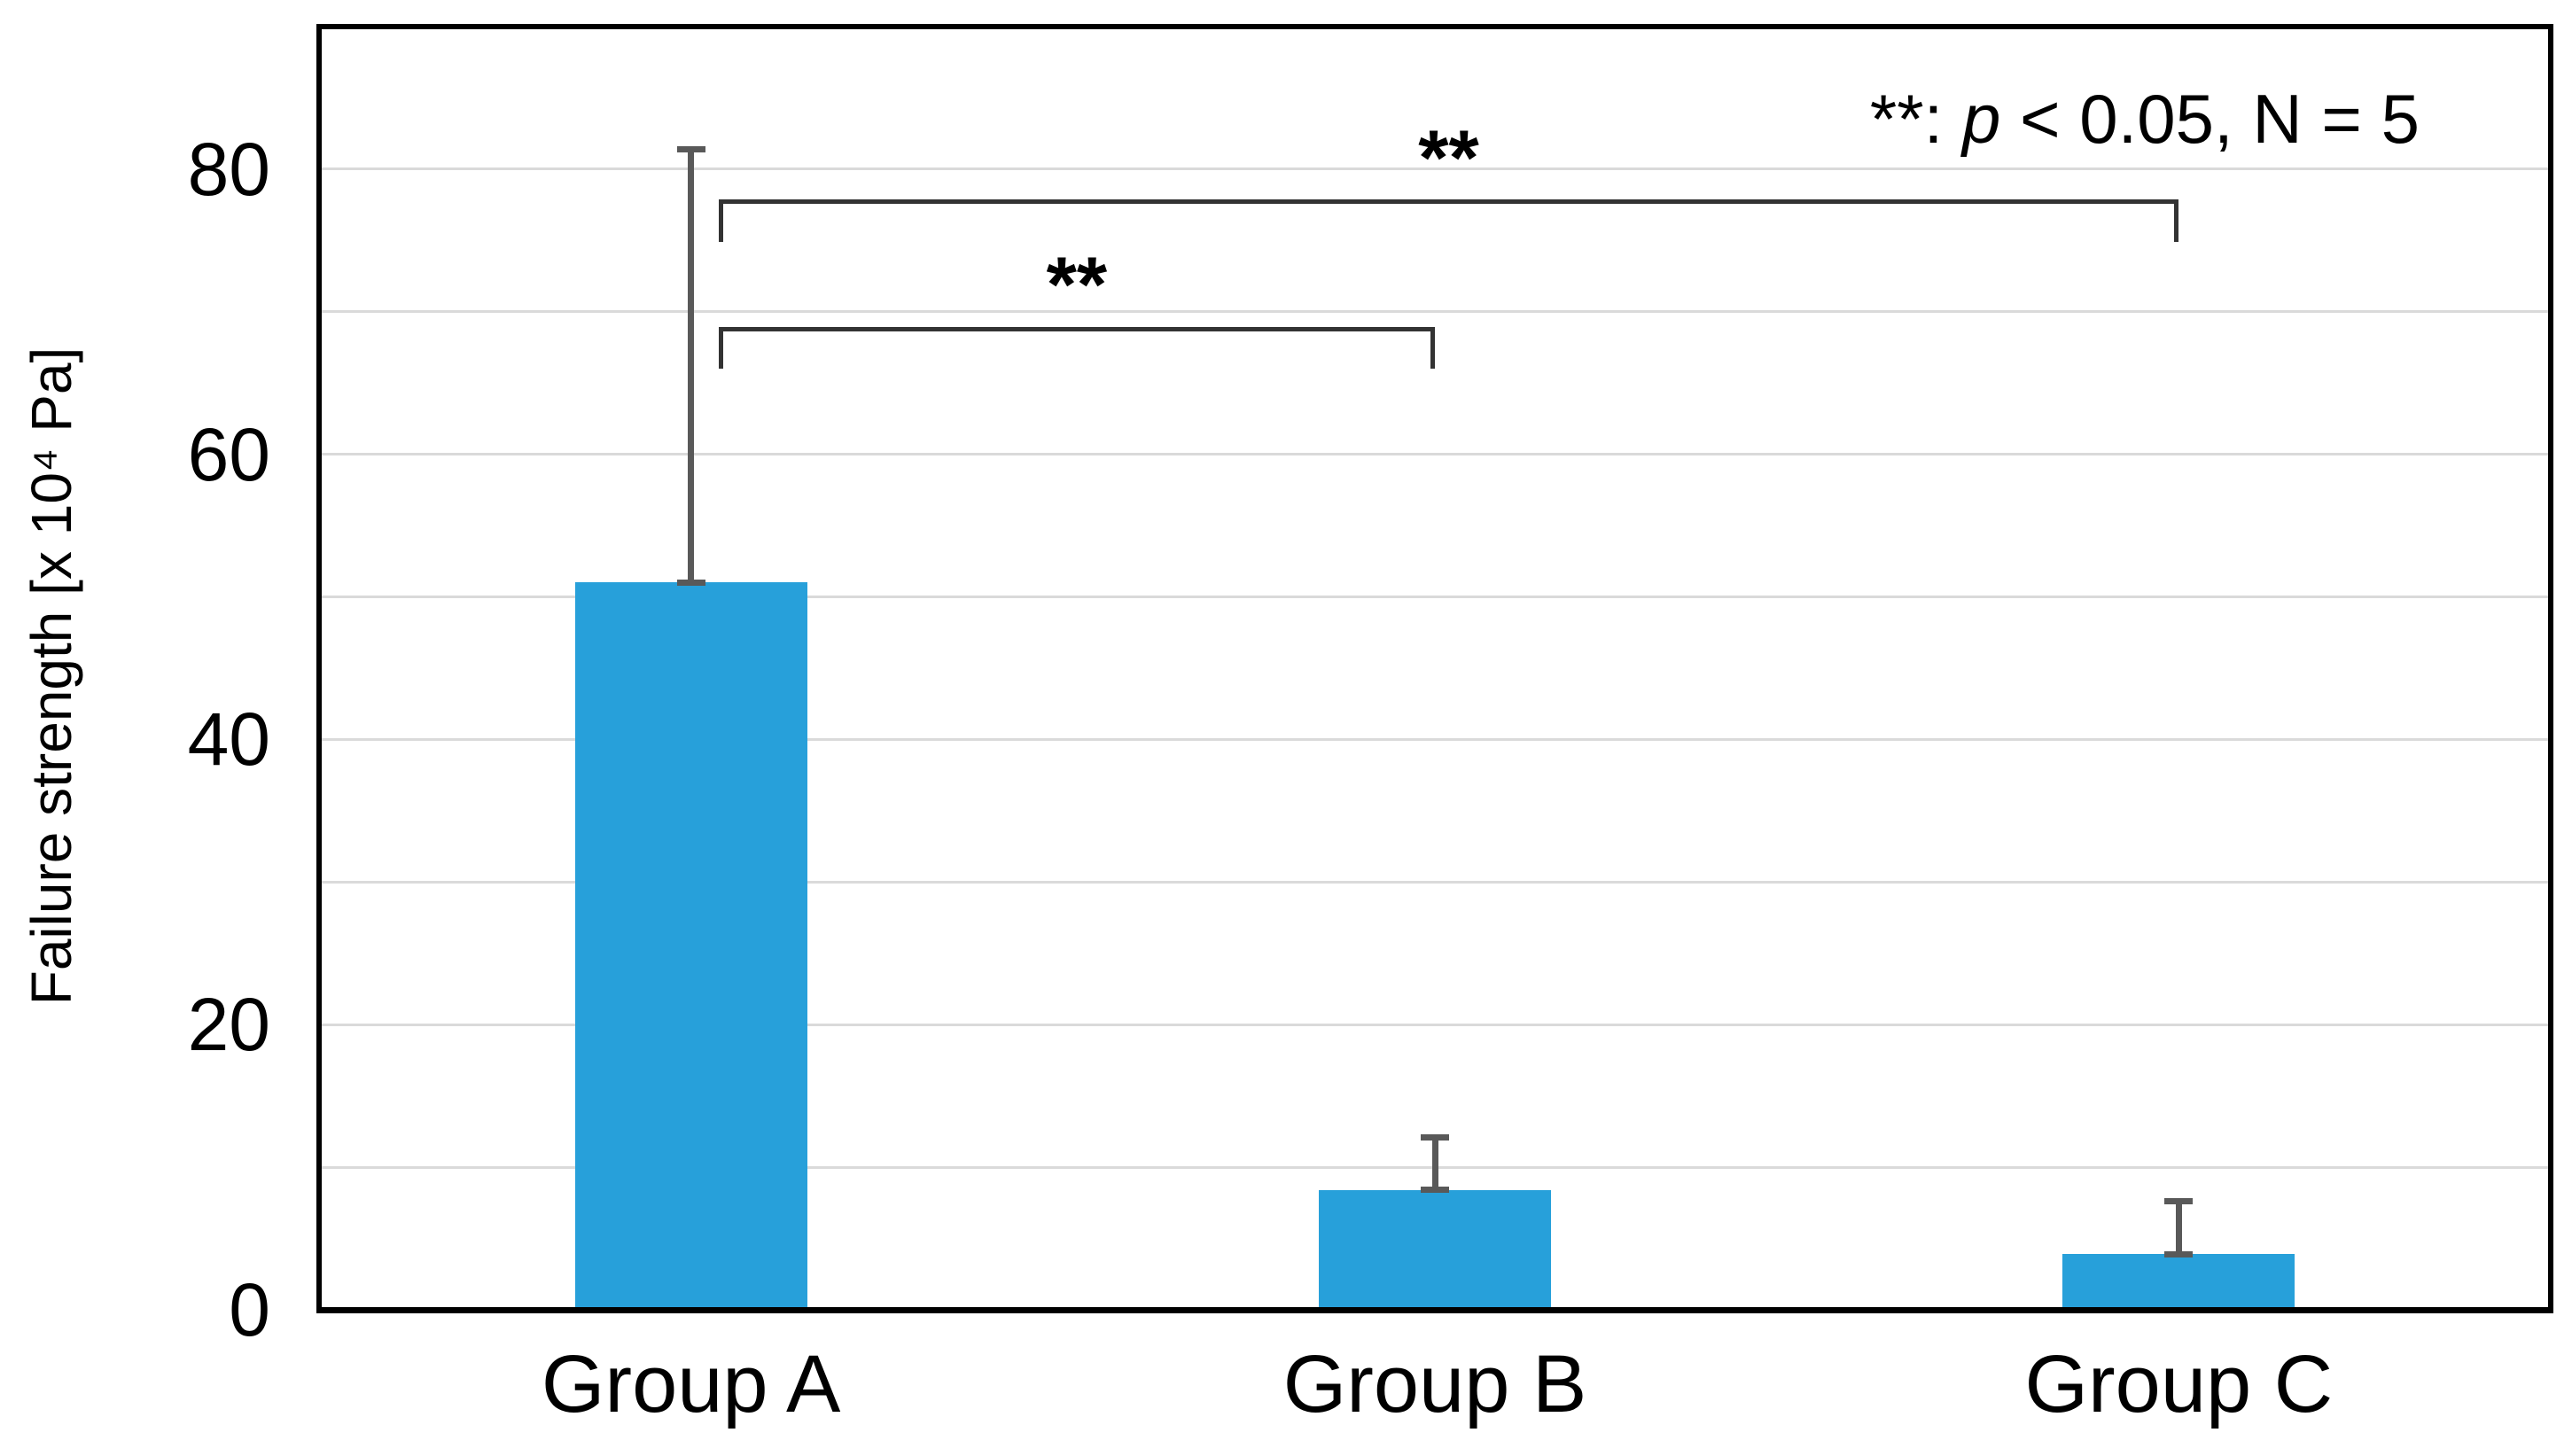 Image resolution: width=2572 pixels, height=1456 pixels. I want to click on significance-legend-text: < 0.05, N = 5, so click(2210, 119).